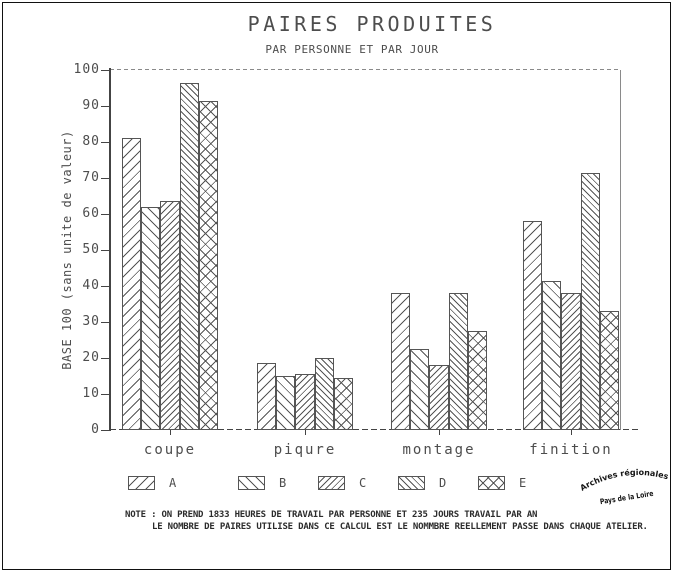 The height and width of the screenshot is (572, 673). Describe the element at coordinates (523, 483) in the screenshot. I see `legend-label-E: E` at that location.